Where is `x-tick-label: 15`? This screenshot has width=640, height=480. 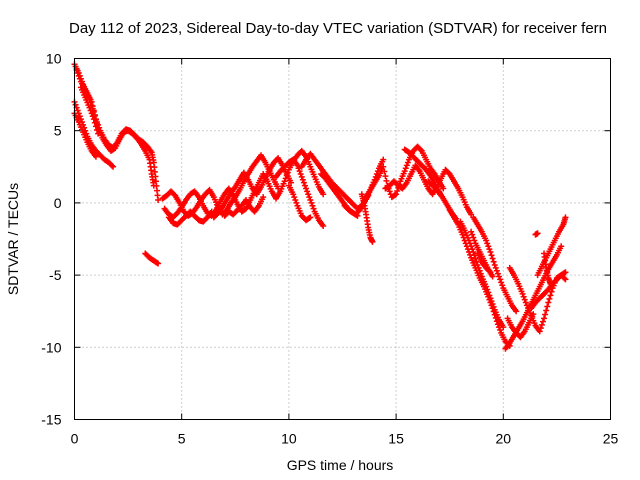 x-tick-label: 15 is located at coordinates (396, 439).